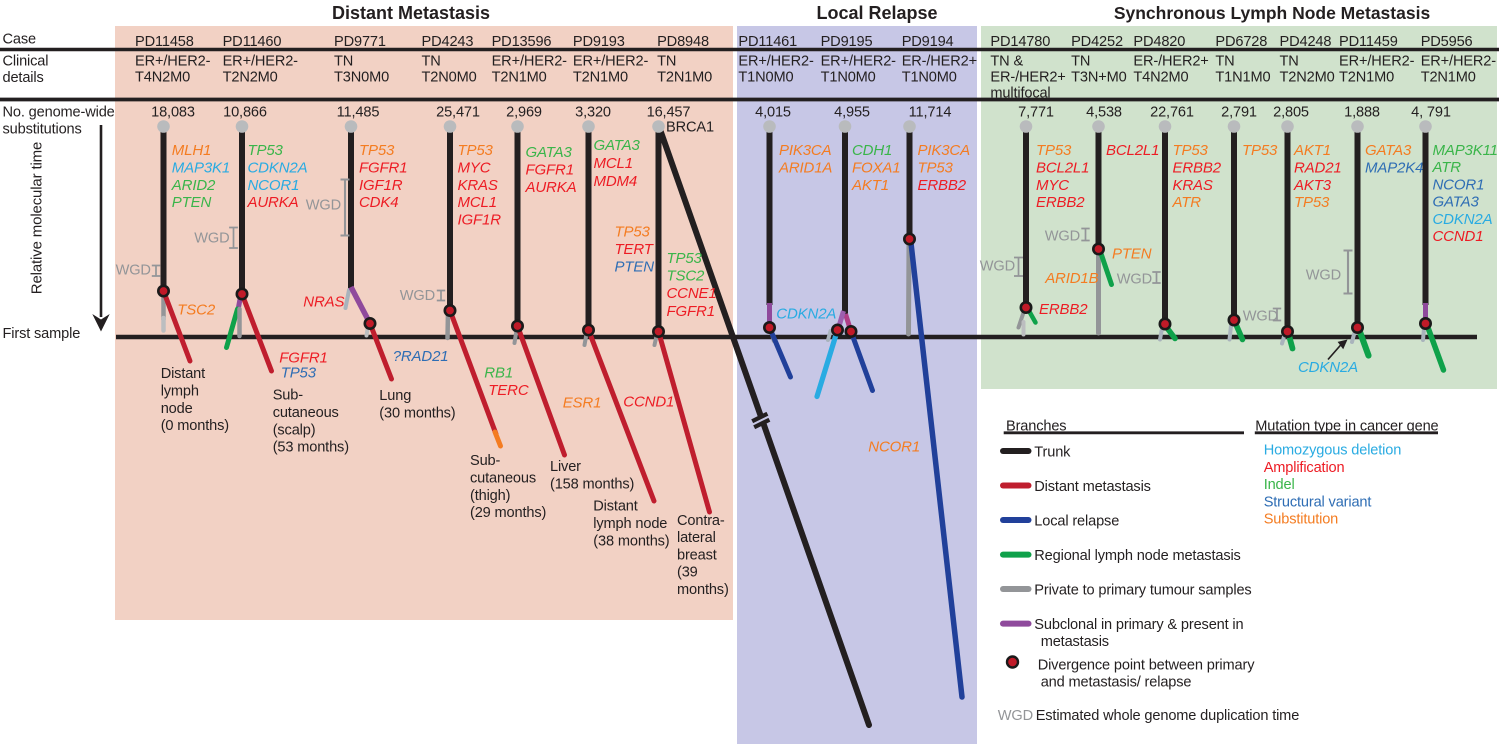 This screenshot has width=1499, height=750. I want to click on svg-text: No. genome-wide, so click(59, 113).